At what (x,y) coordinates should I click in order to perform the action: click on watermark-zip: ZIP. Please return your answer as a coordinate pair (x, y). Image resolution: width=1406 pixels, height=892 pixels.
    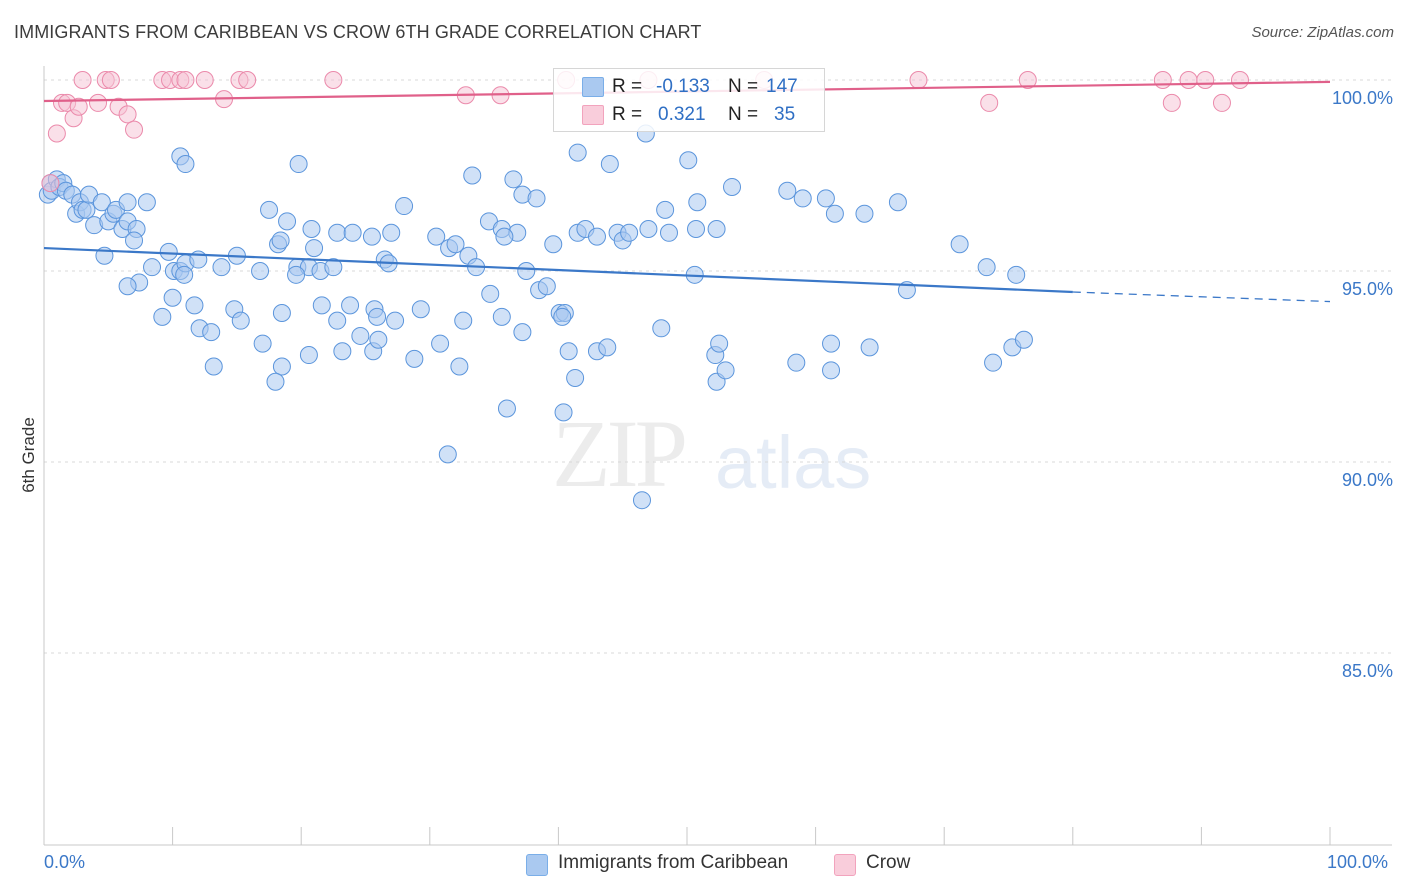
    Looking at the image, I should click on (620, 453).